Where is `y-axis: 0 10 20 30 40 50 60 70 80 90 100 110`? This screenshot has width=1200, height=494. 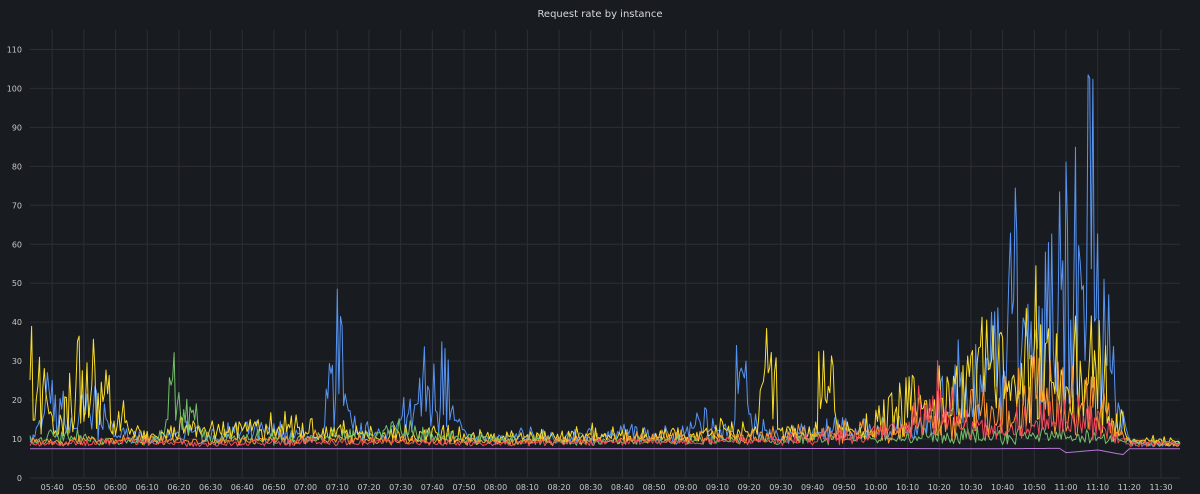
y-axis: 0 10 20 30 40 50 60 70 80 90 100 110 is located at coordinates (14, 264).